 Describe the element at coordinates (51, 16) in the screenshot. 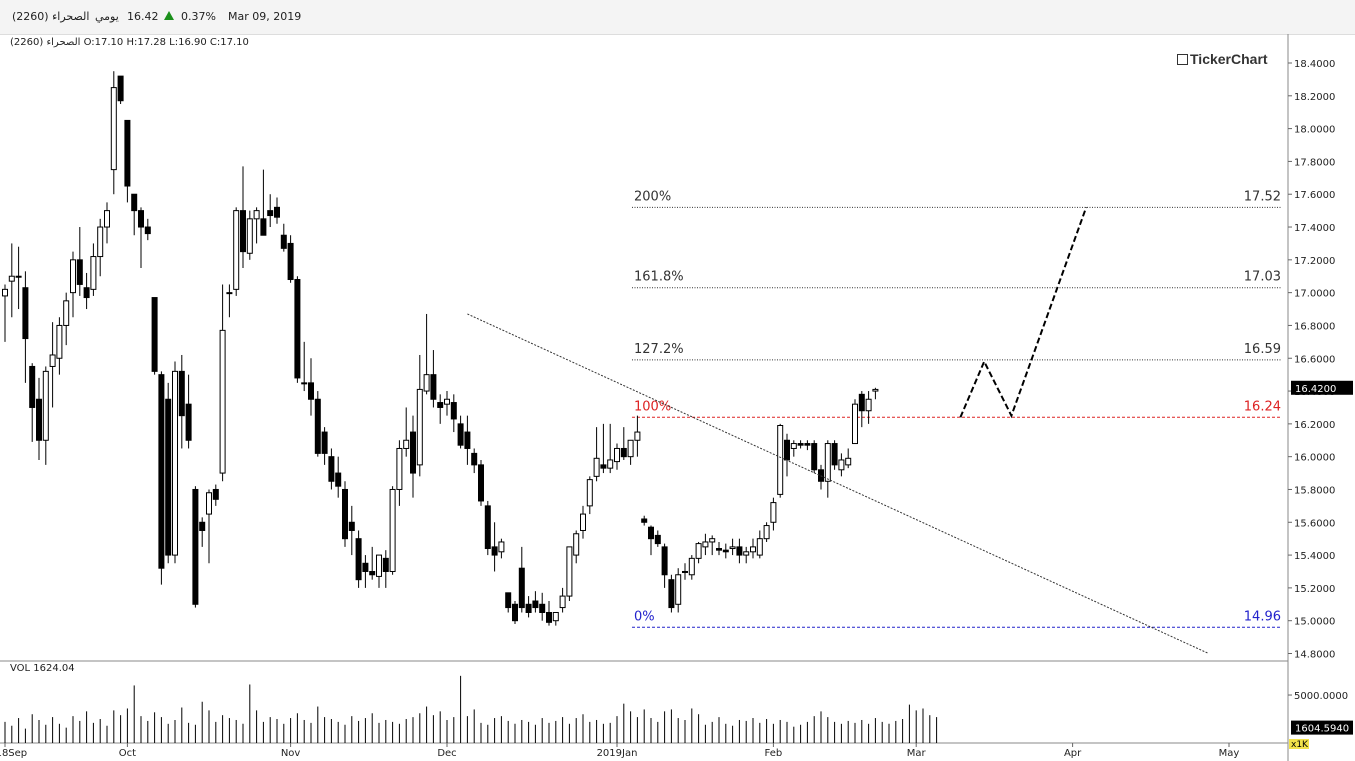

I see `symbol-title: الصحراء (2260)` at that location.